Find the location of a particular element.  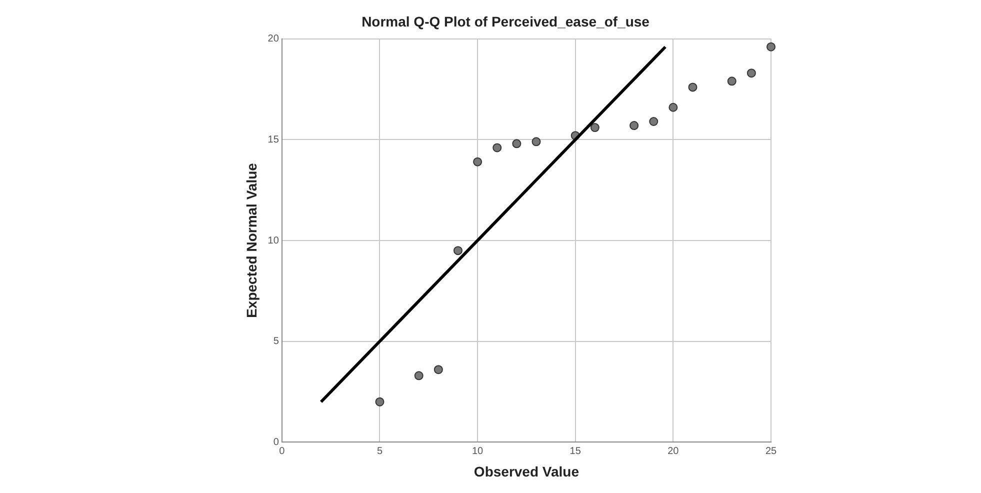

x-tick-label: 10 is located at coordinates (478, 451).